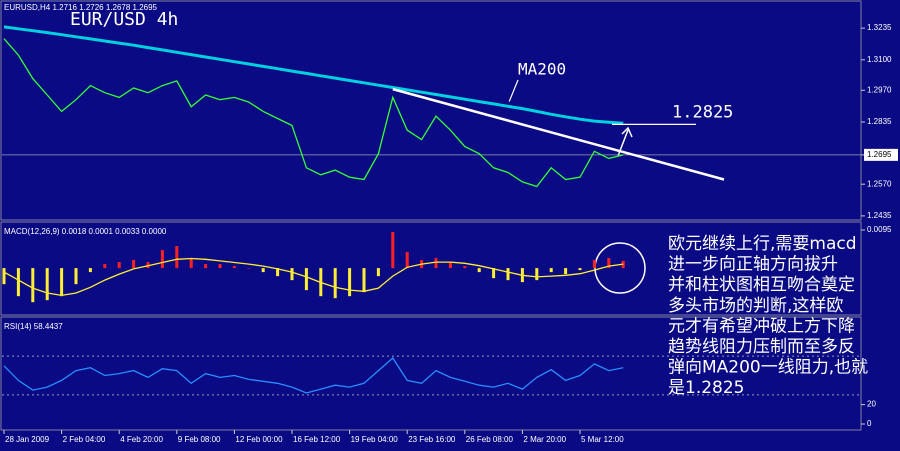 Image resolution: width=900 pixels, height=451 pixels. I want to click on commentary-line: 多头市场的判断,这样欧, so click(755, 306).